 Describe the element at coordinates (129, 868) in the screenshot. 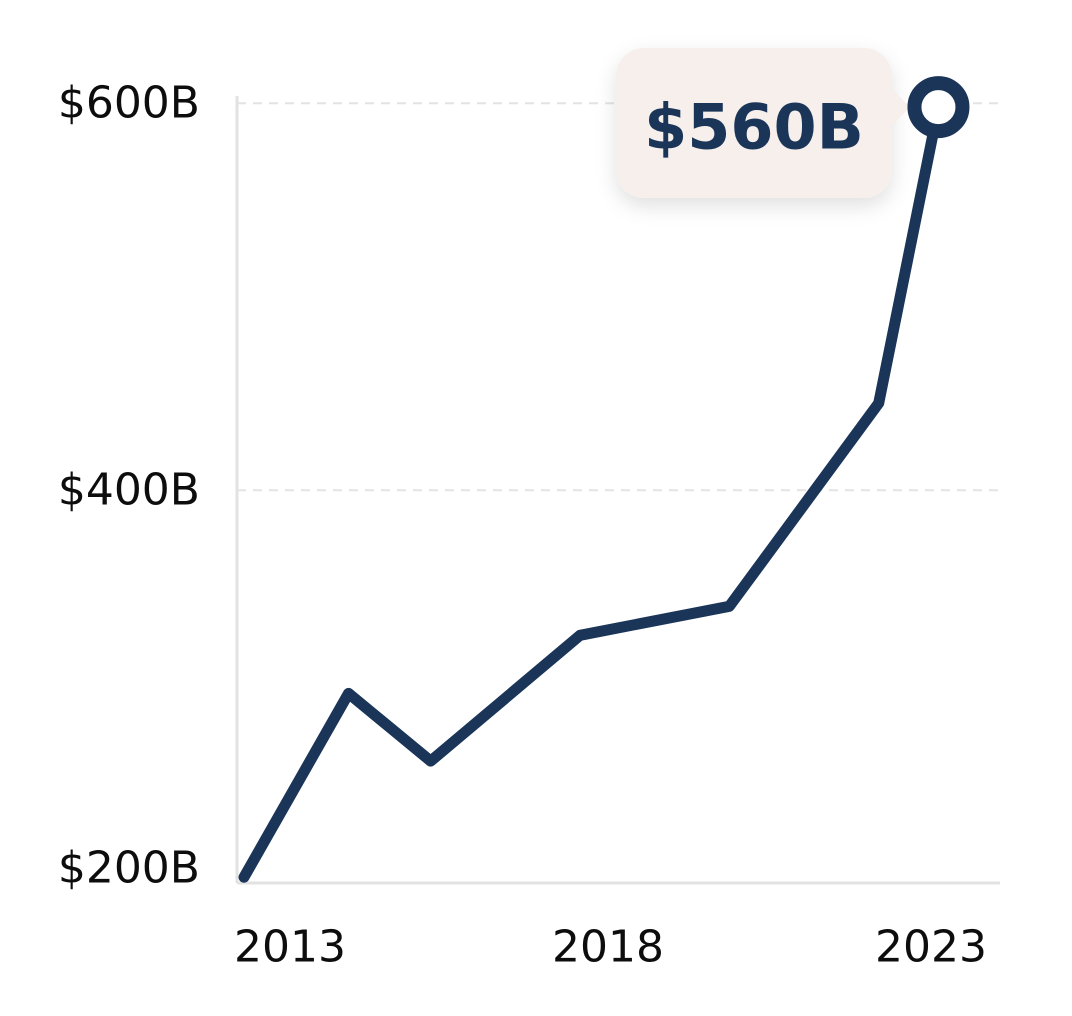

I see `y-tick-label: $200B` at that location.